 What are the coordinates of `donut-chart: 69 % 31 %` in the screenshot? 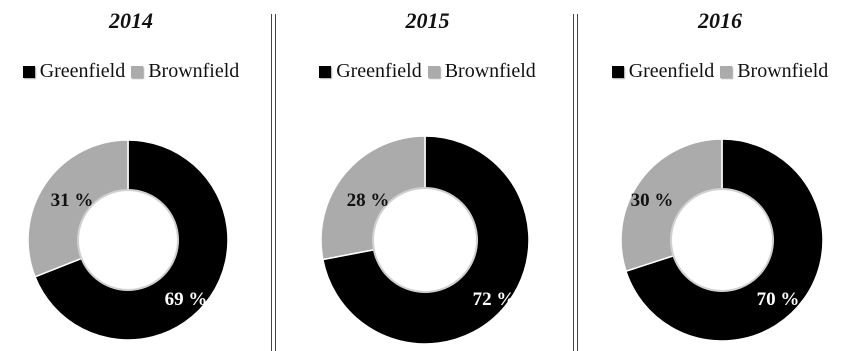 It's located at (128, 240).